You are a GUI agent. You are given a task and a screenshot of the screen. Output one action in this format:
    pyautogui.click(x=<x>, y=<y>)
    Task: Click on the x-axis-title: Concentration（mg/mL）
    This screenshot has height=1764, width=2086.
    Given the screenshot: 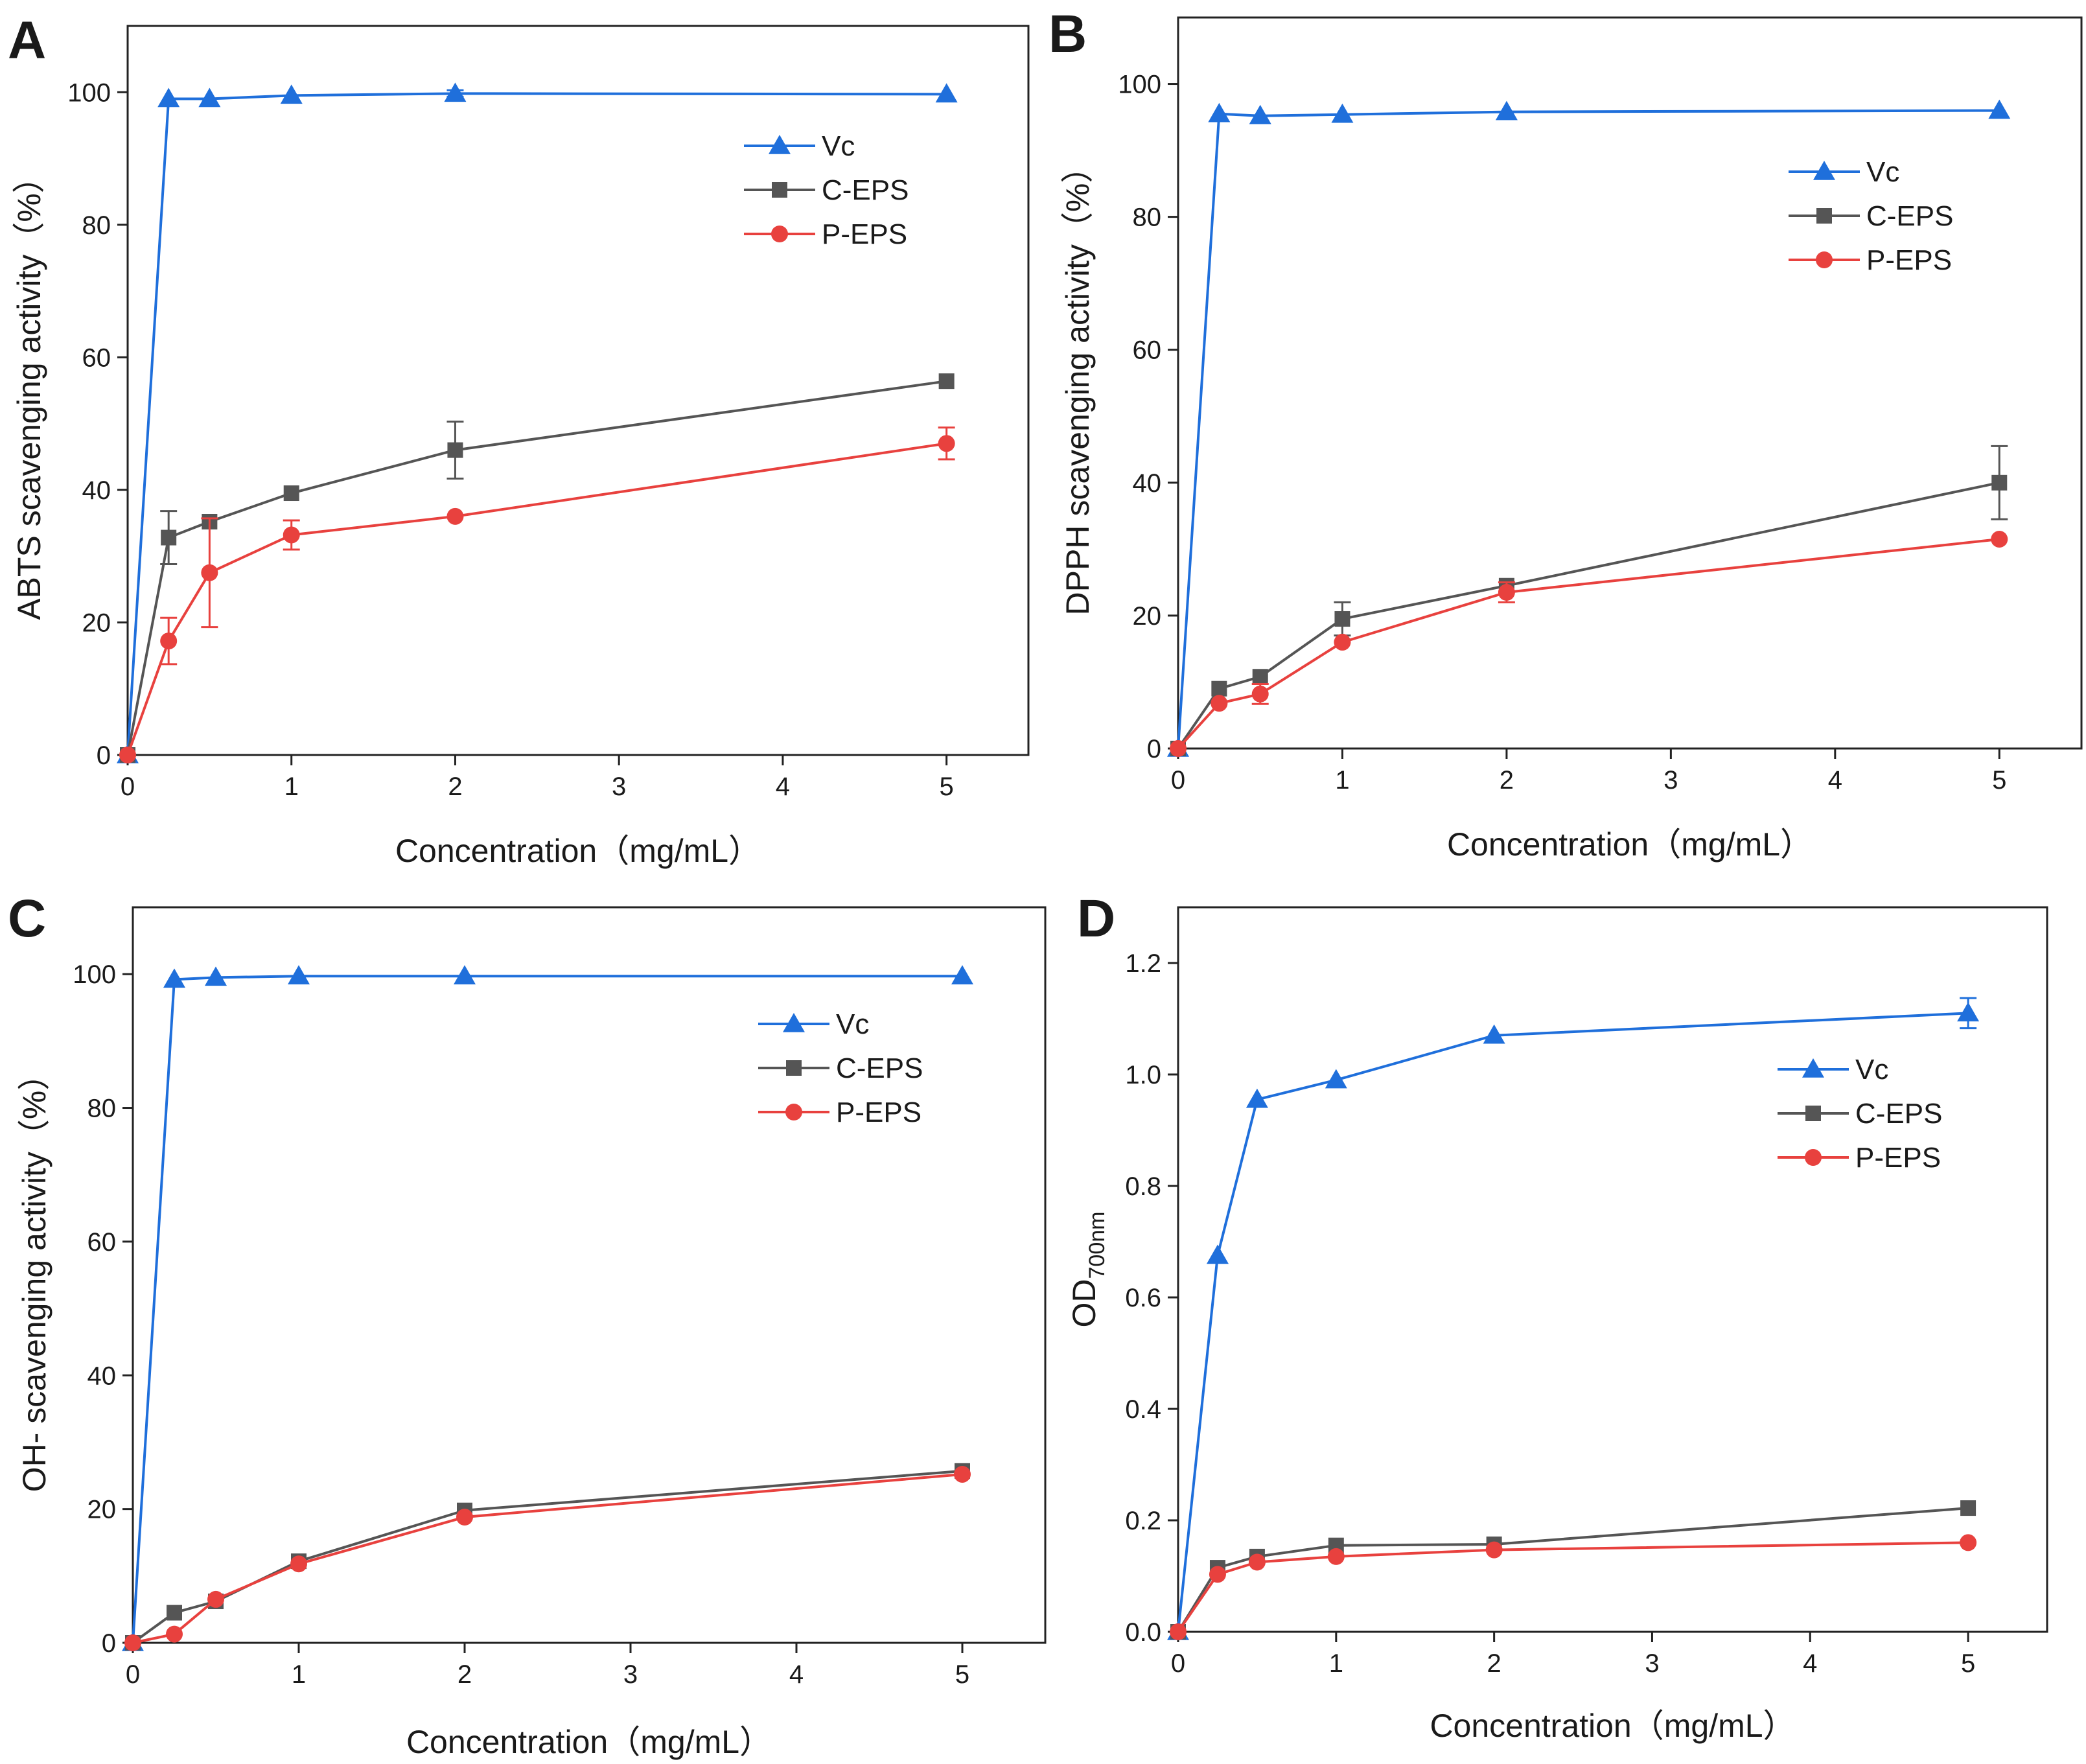 What is the action you would take?
    pyautogui.click(x=1630, y=844)
    